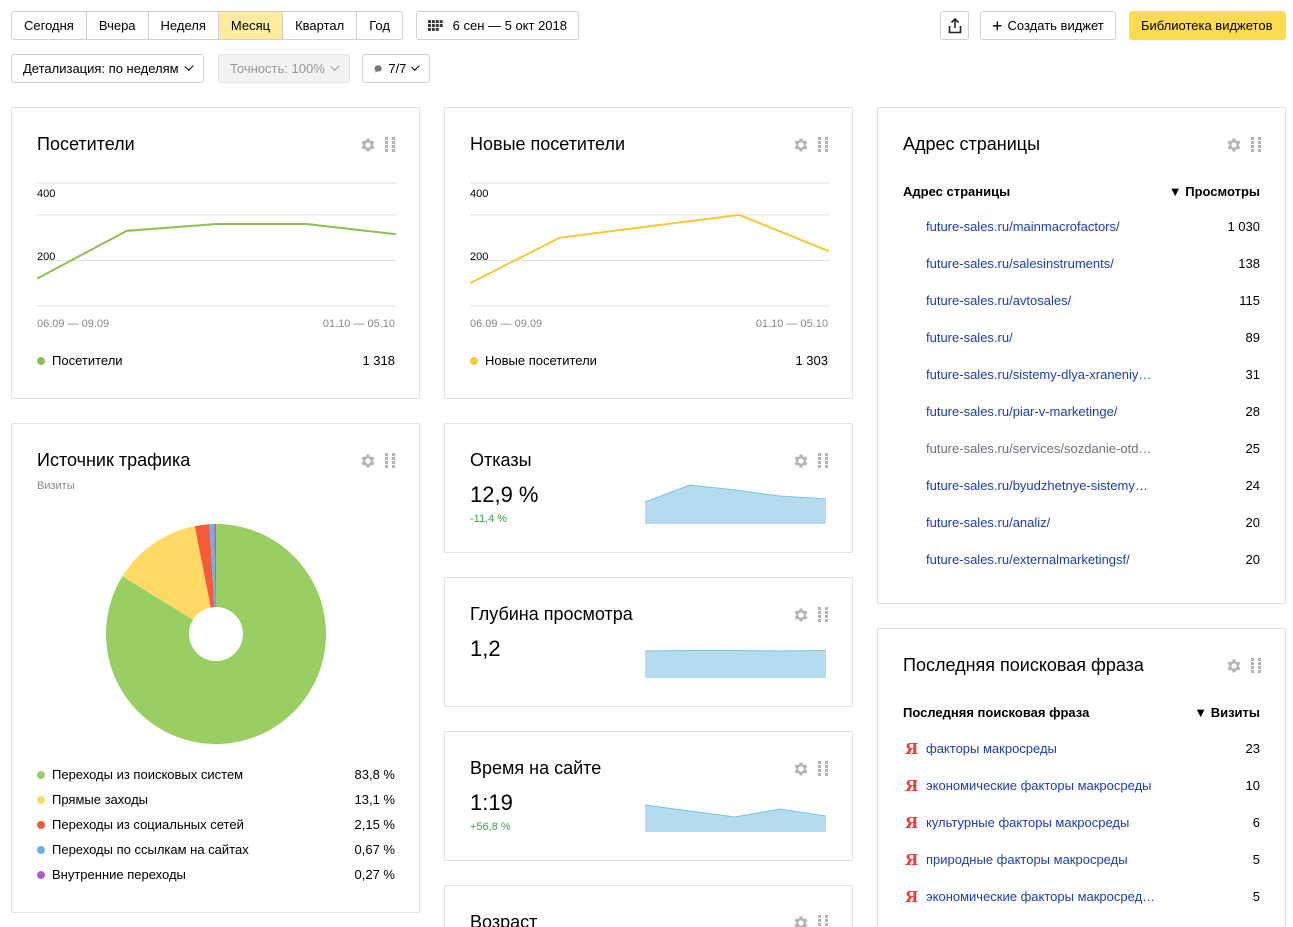 This screenshot has width=1293, height=927. Describe the element at coordinates (972, 144) in the screenshot. I see `widget-title: Адрес страницы` at that location.